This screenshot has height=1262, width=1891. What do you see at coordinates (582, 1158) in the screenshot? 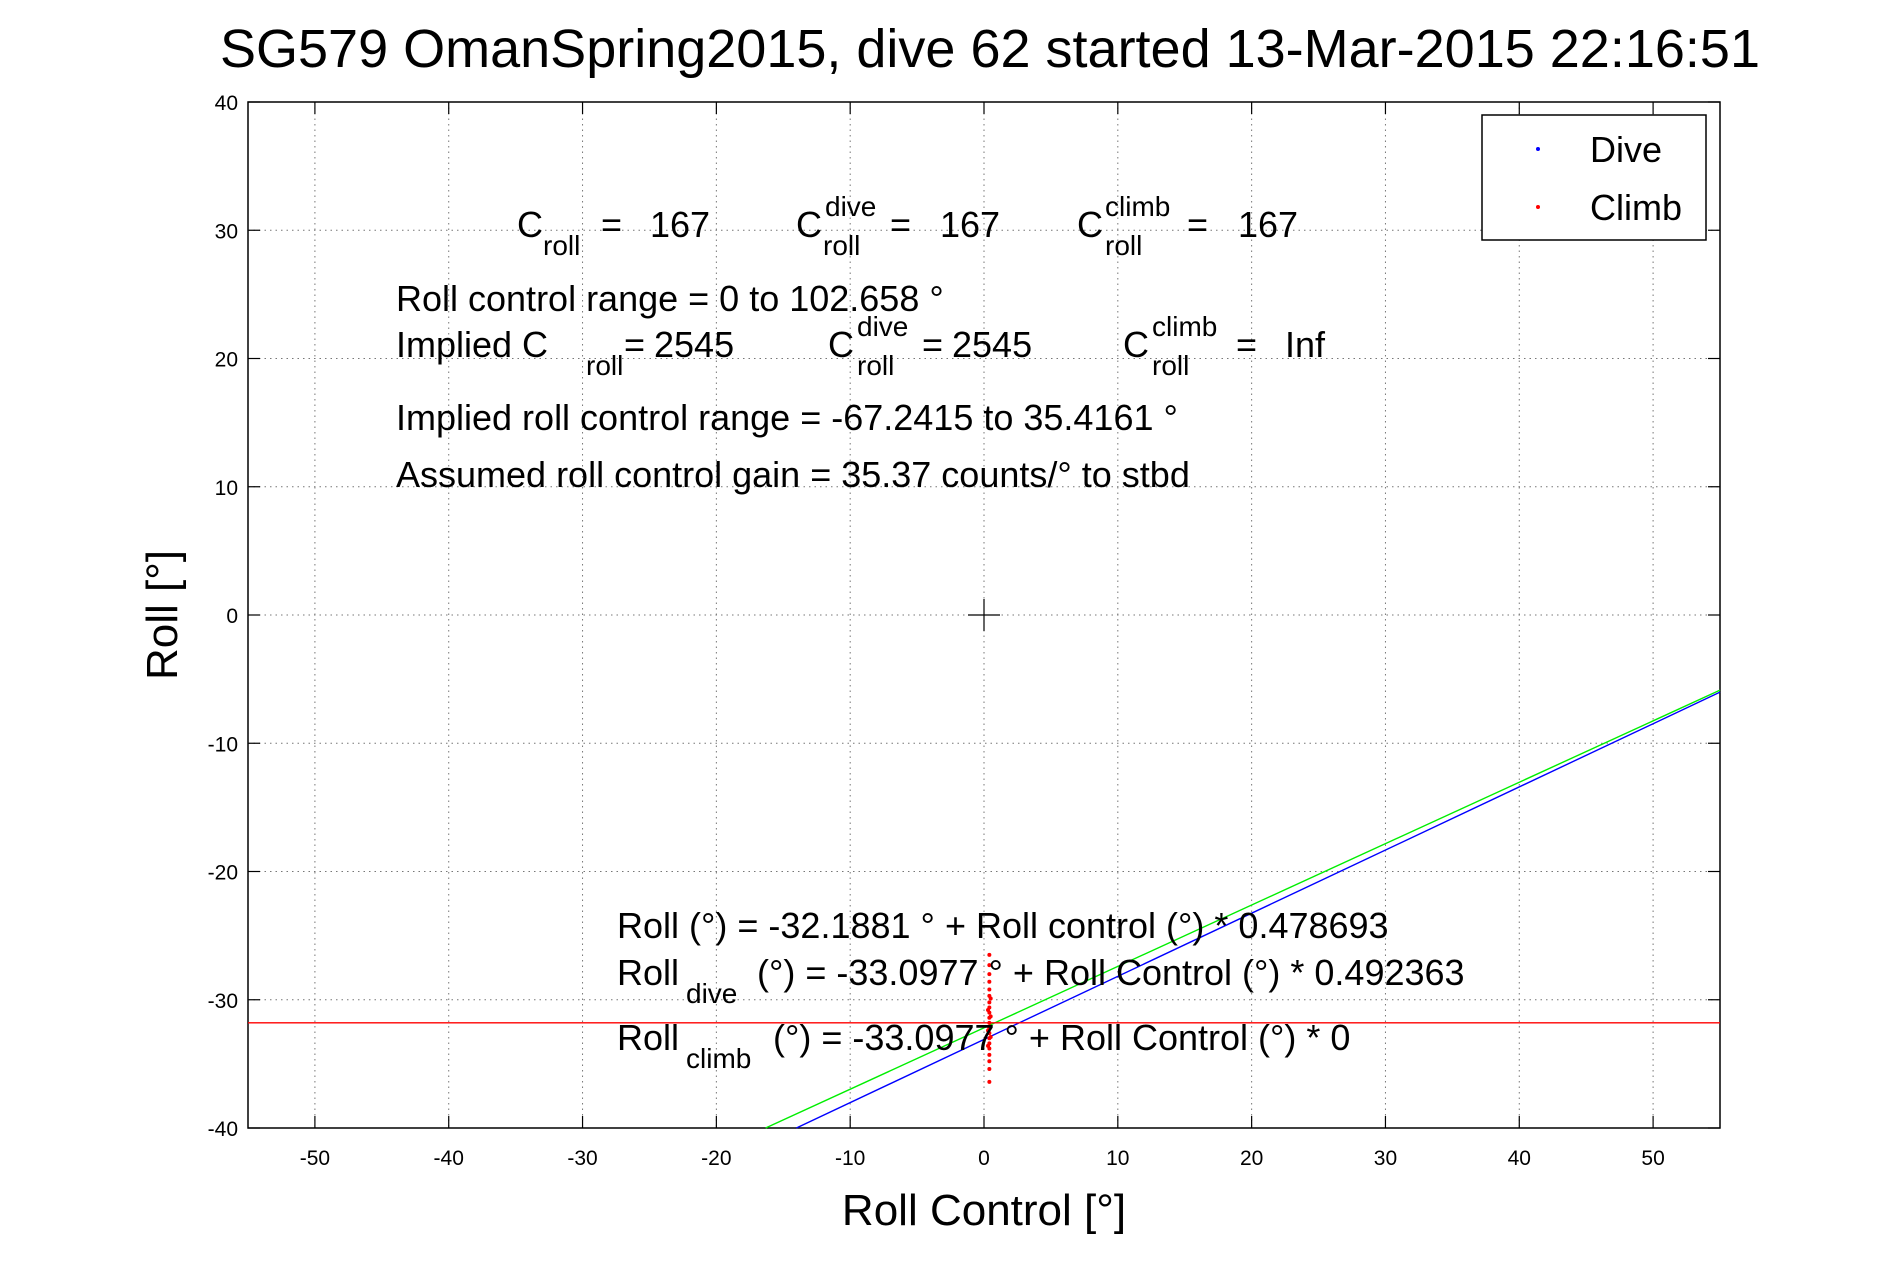
I see `x-tick-label: -30` at bounding box center [582, 1158].